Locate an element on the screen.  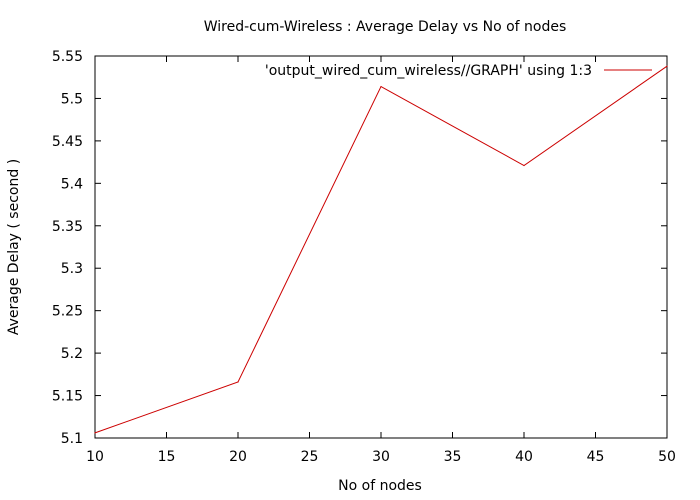
y-tick-label: 5.55 is located at coordinates (67, 57).